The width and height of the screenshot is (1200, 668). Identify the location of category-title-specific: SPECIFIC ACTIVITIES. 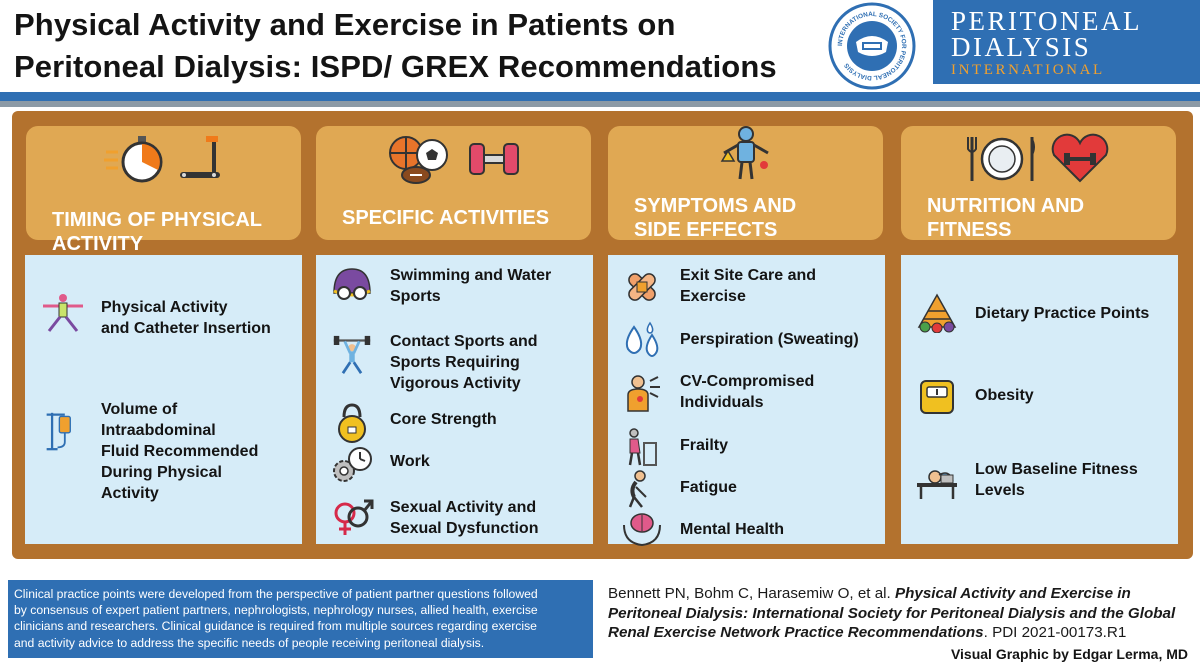
(445, 218).